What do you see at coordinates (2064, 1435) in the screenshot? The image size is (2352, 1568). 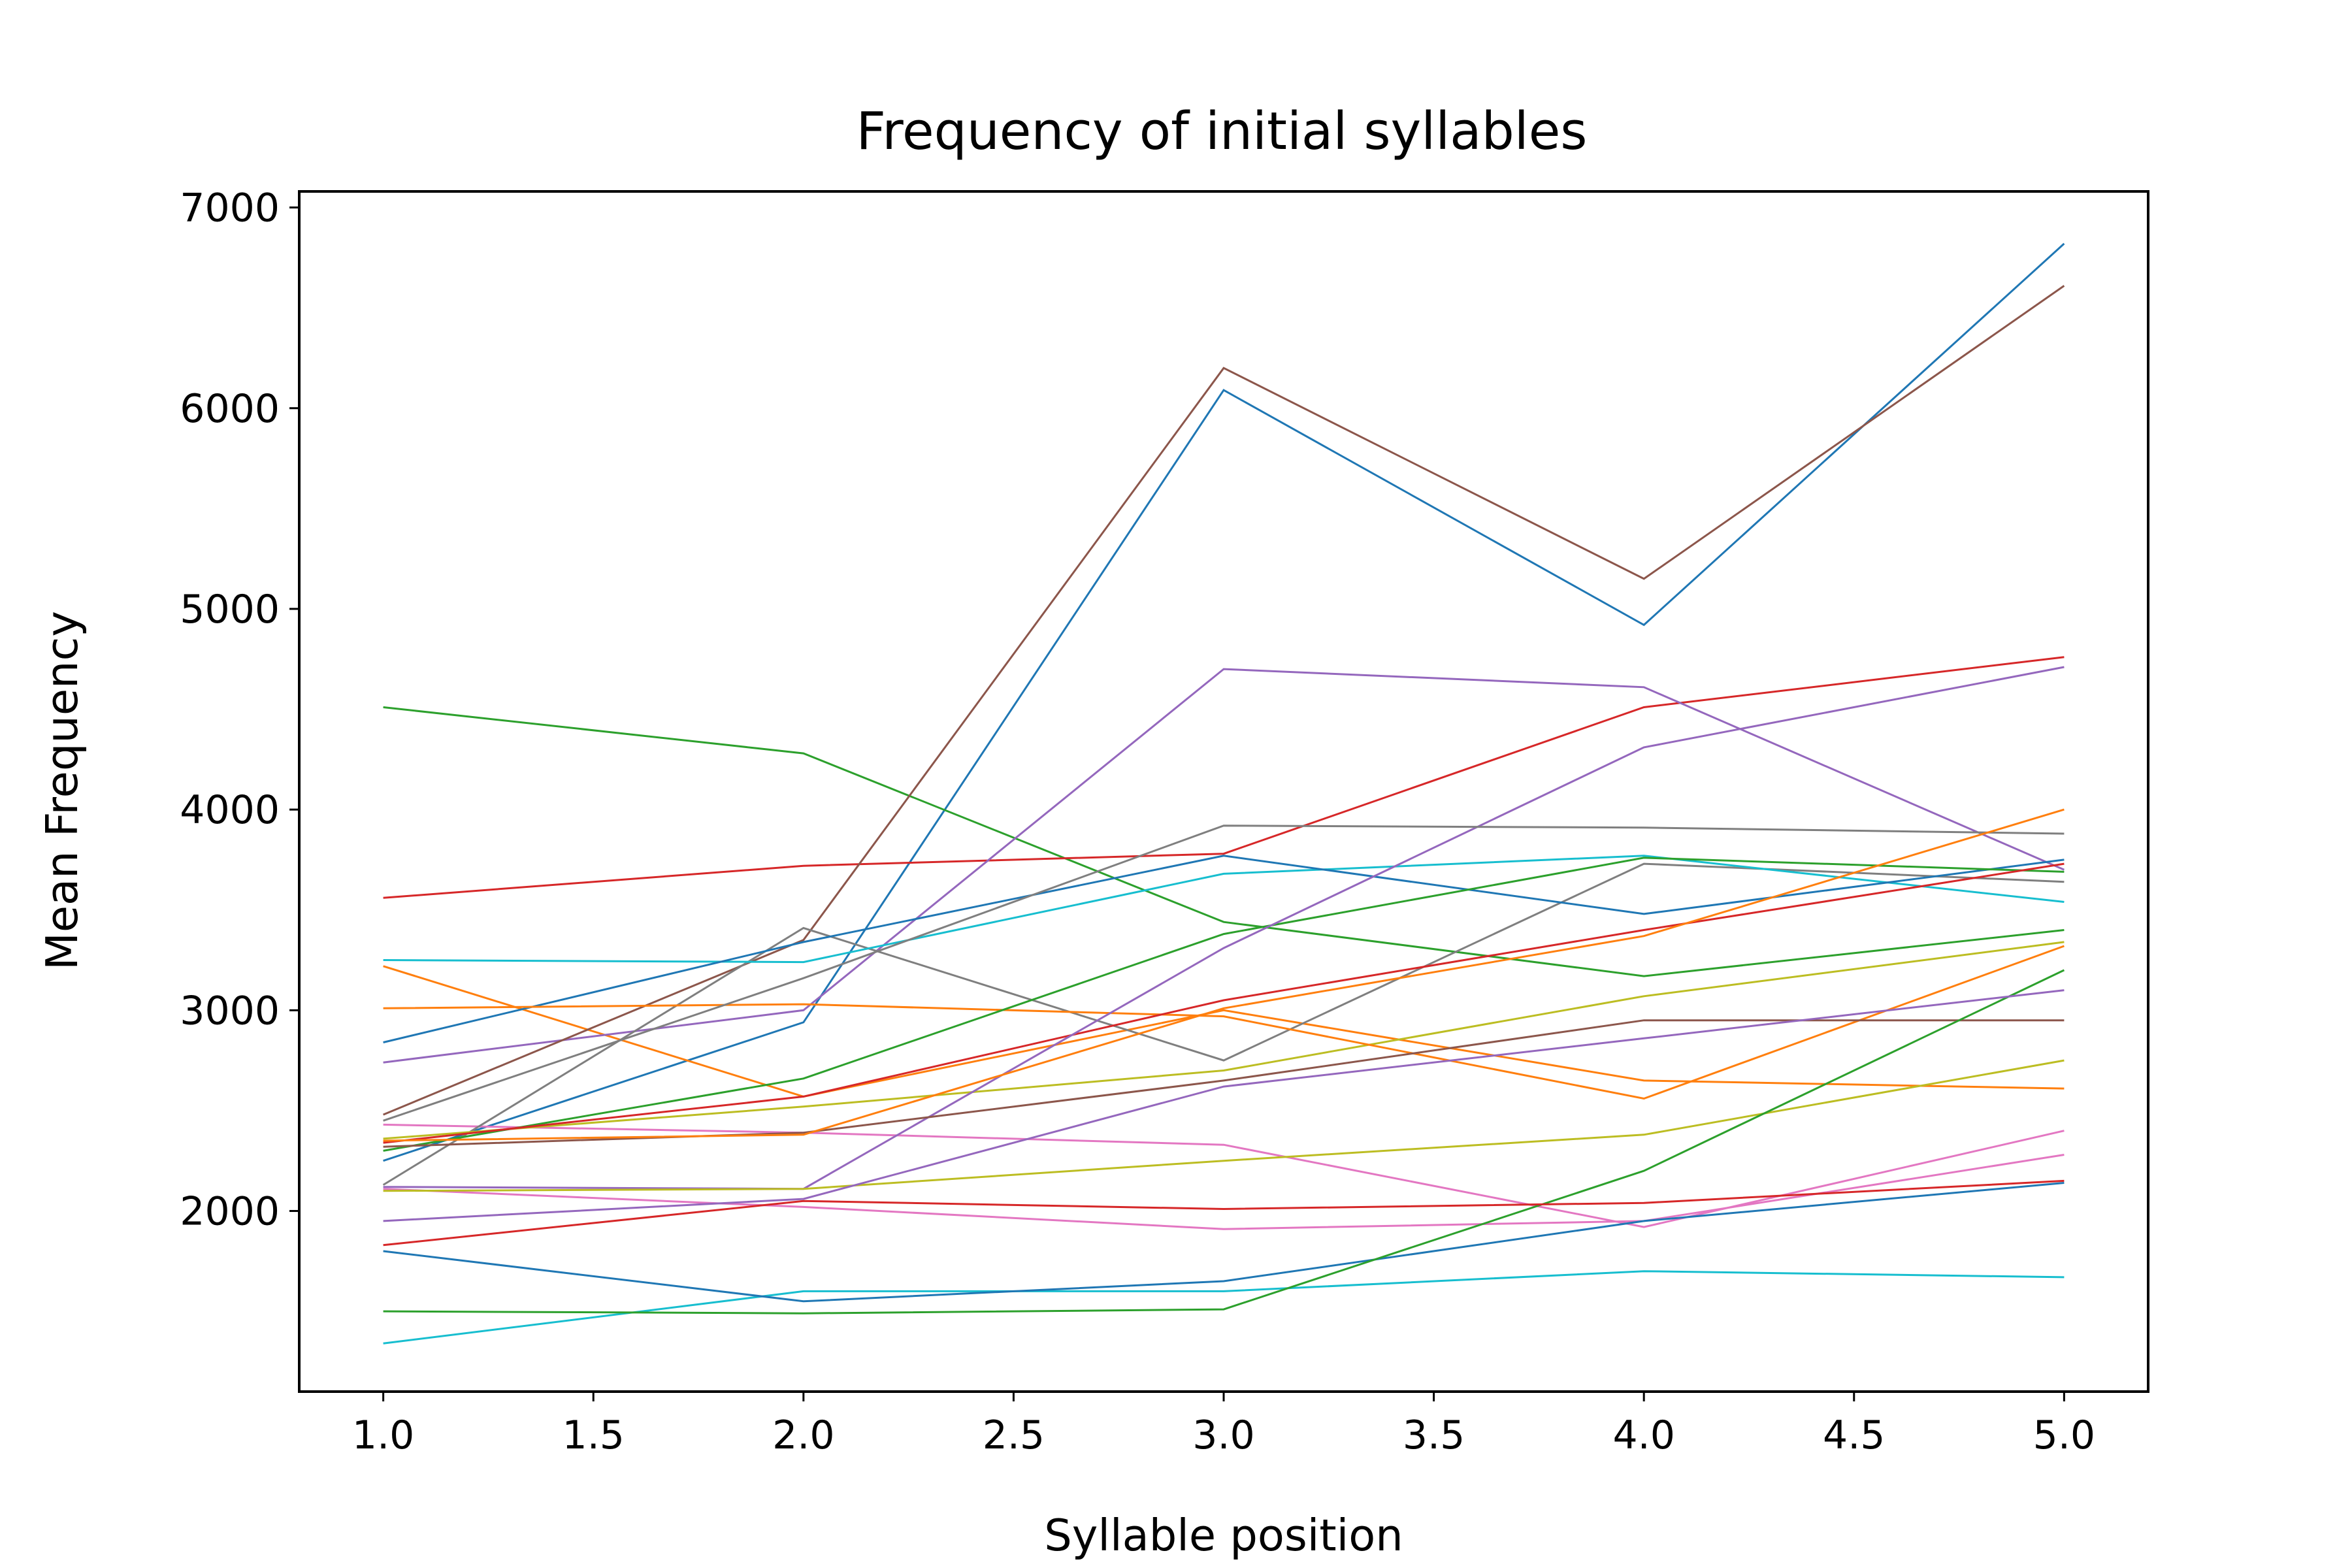 I see `x-tick-label: 5.0` at bounding box center [2064, 1435].